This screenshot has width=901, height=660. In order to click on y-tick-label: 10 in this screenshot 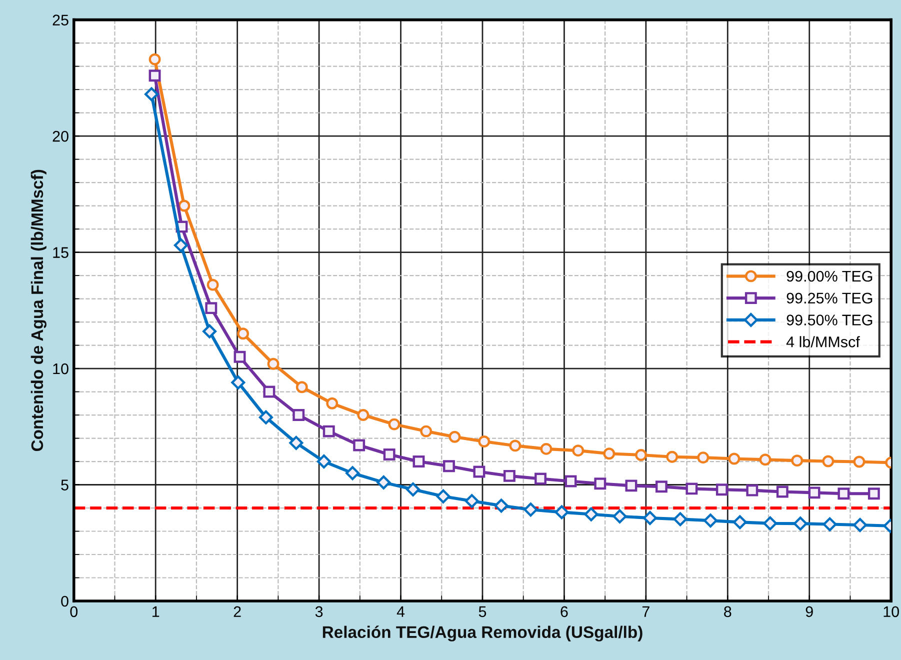, I will do `click(60, 368)`.